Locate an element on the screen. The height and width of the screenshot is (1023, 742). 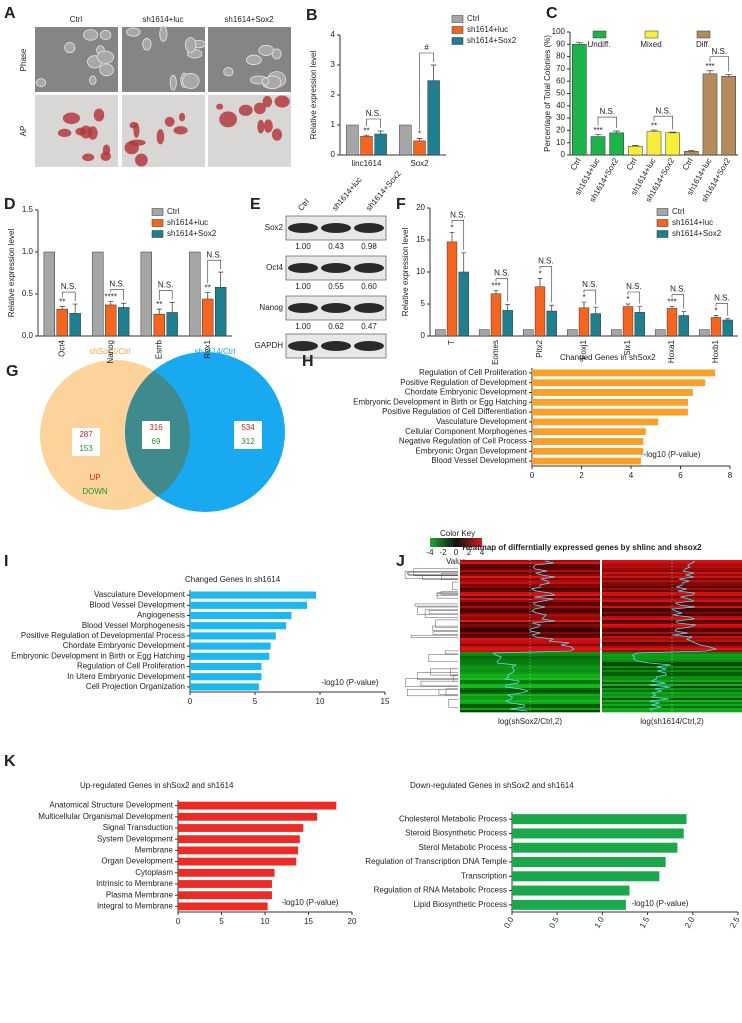
x-tick-label: Foxj1 is located at coordinates (583, 349).